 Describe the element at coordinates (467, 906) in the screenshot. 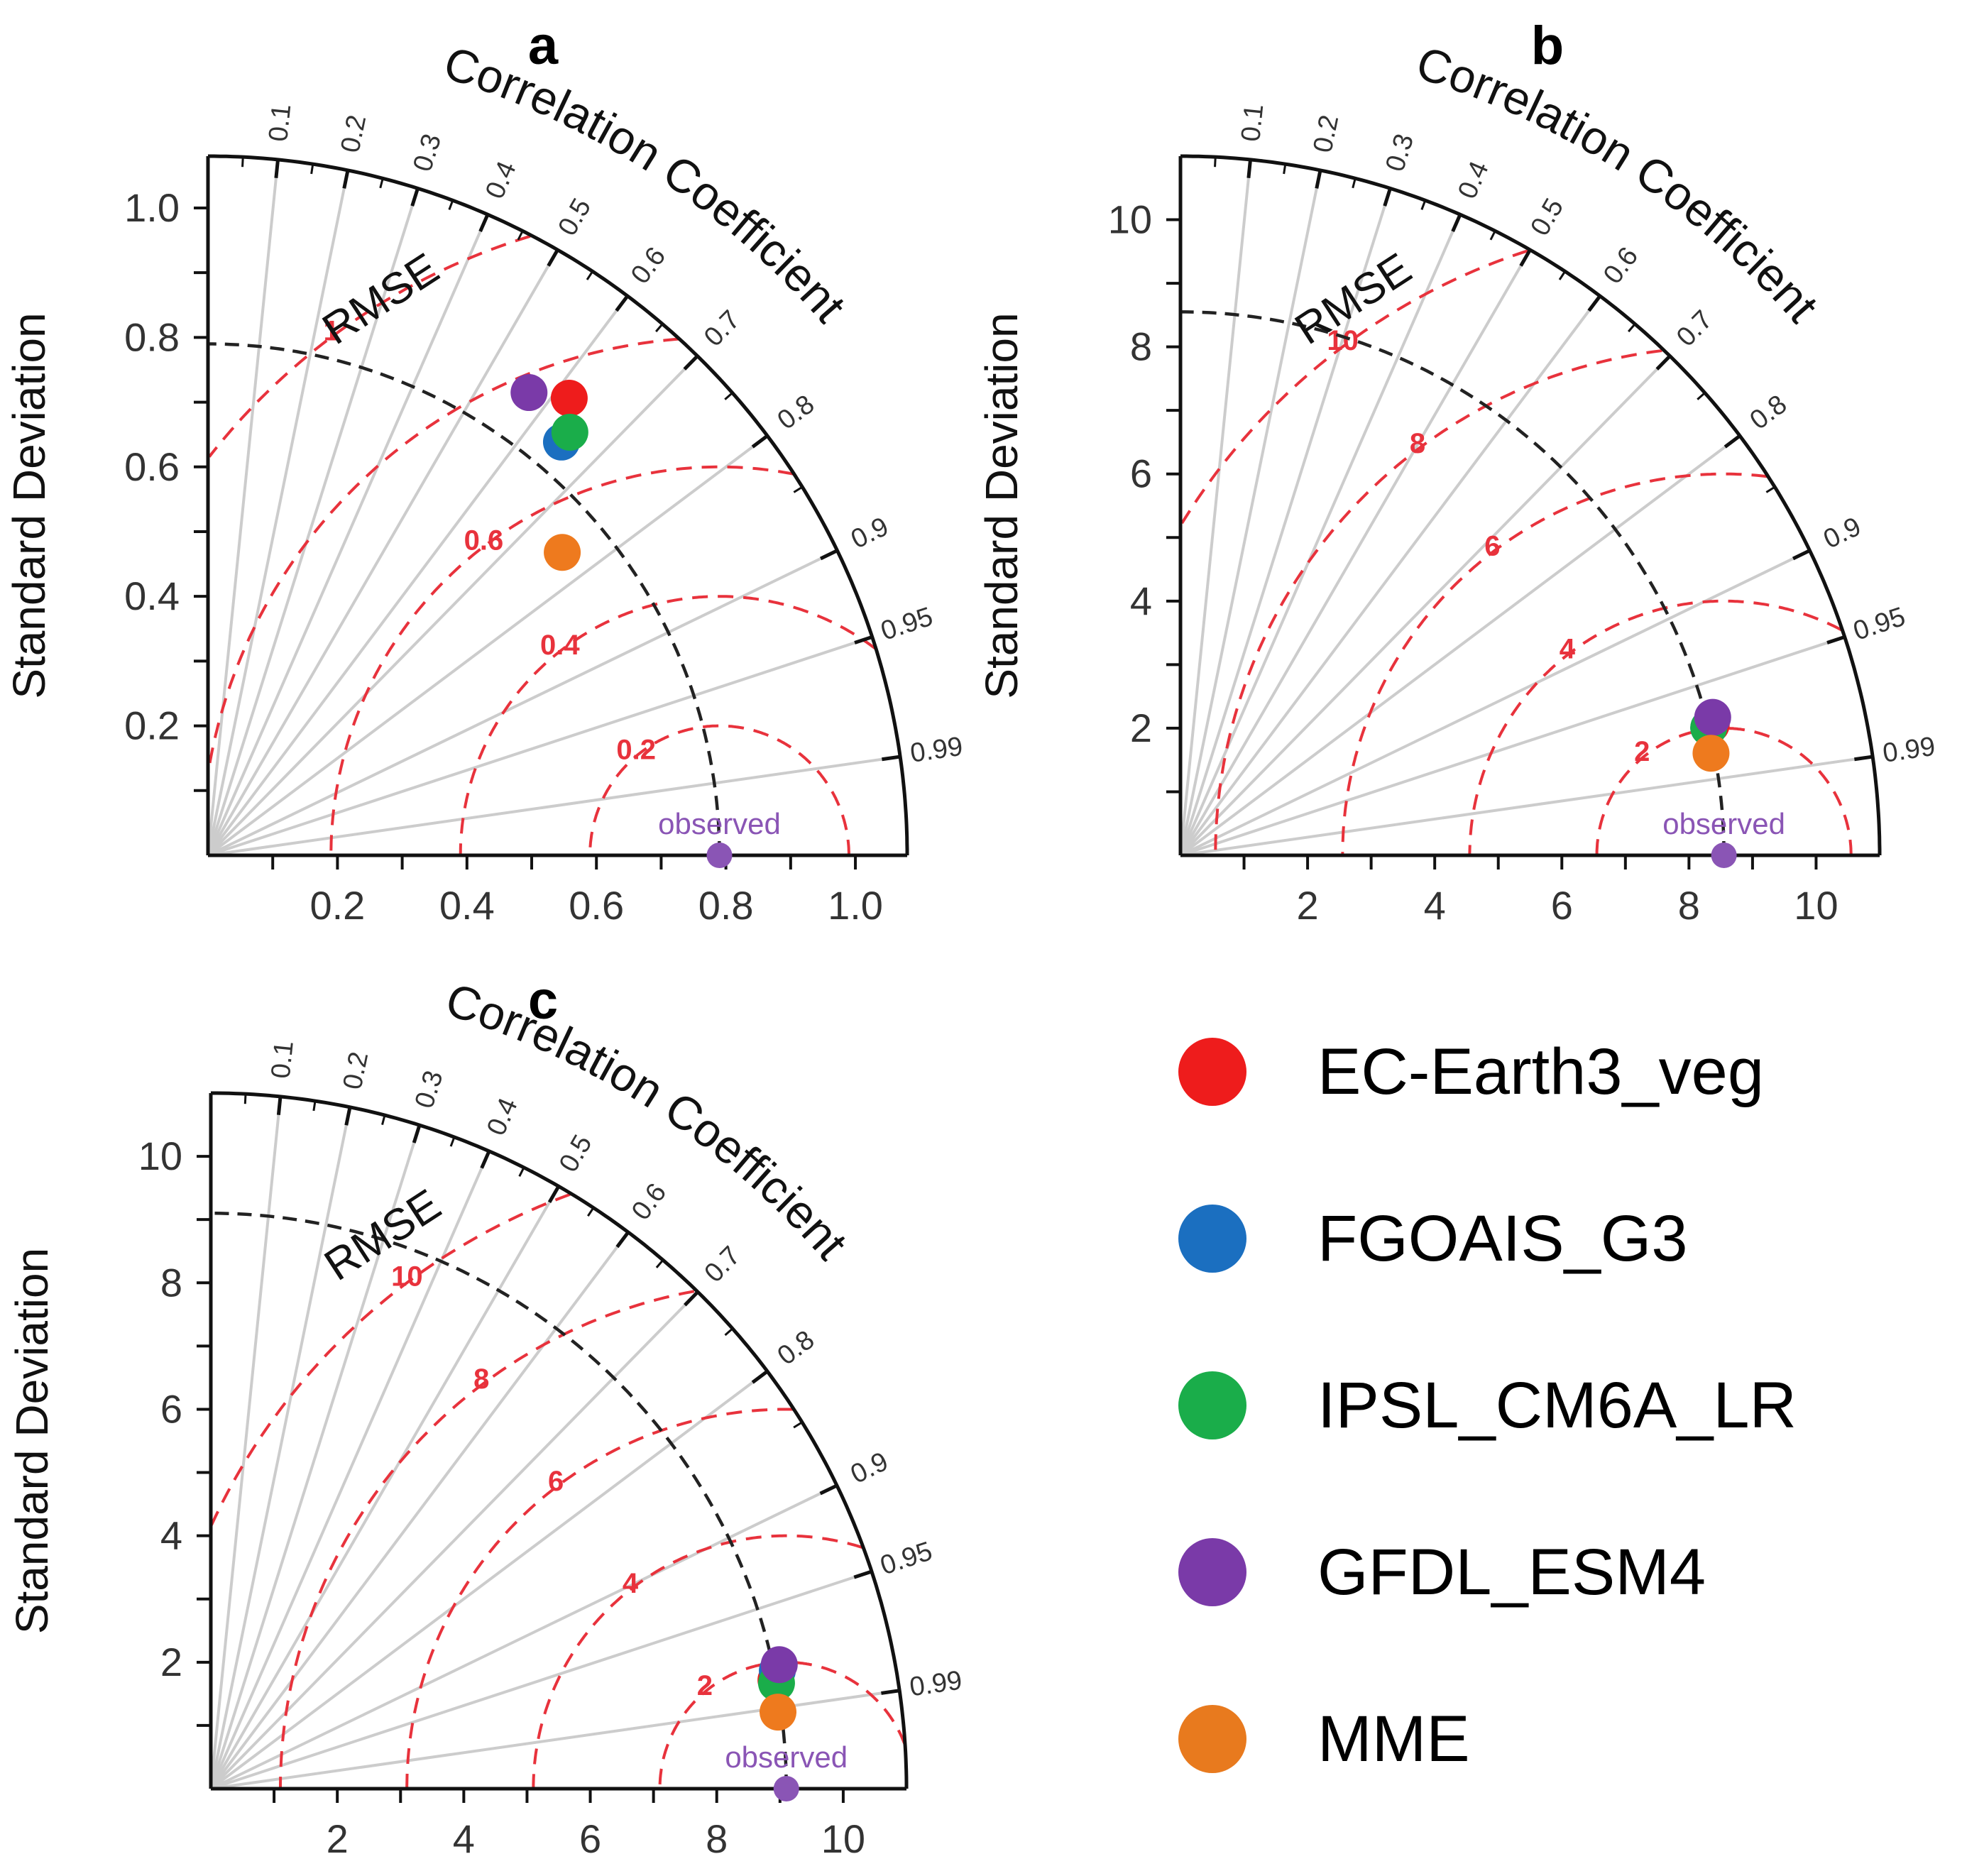

I see `x-tick-label: 0.4` at that location.